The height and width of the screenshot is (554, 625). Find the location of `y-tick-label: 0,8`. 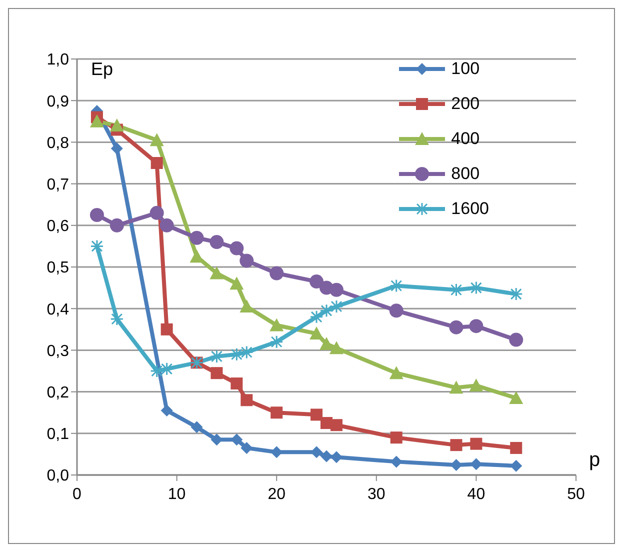

y-tick-label: 0,8 is located at coordinates (58, 143).